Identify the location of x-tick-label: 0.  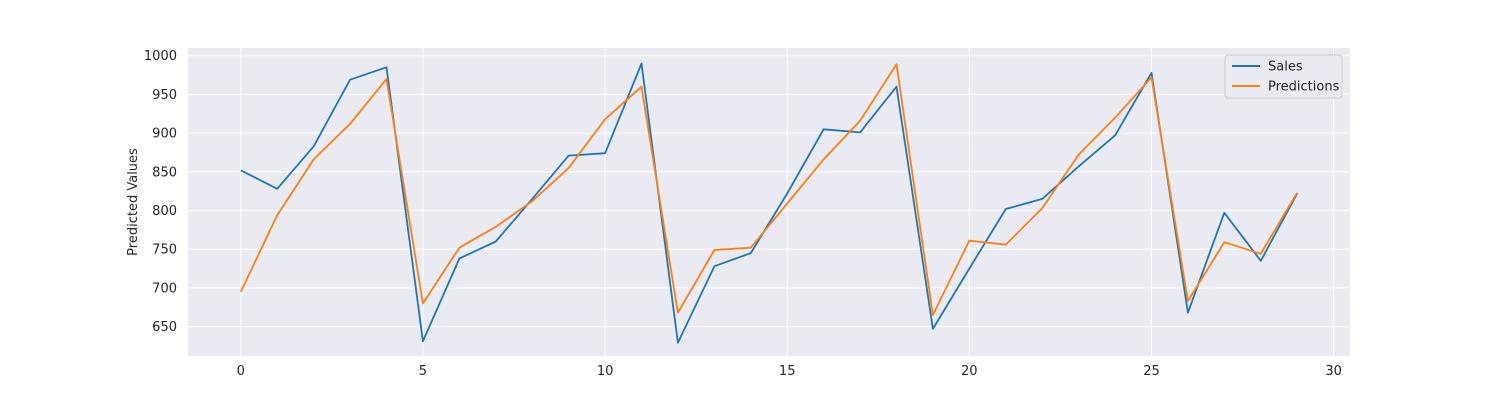
(241, 371).